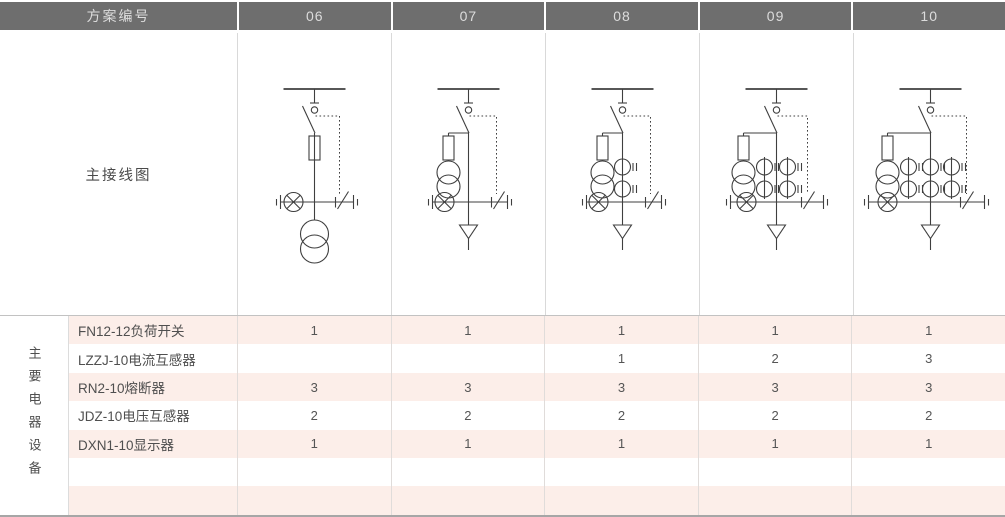  I want to click on equipment-section-label: 主要电器设备, so click(34, 415).